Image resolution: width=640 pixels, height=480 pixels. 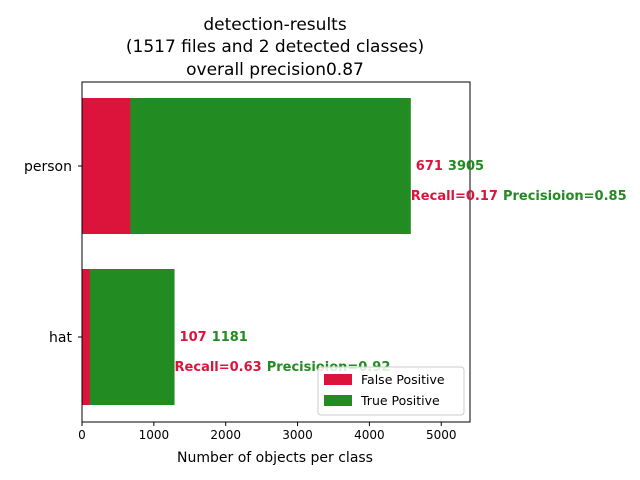 What do you see at coordinates (48, 167) in the screenshot?
I see `y-tick-label-person: person` at bounding box center [48, 167].